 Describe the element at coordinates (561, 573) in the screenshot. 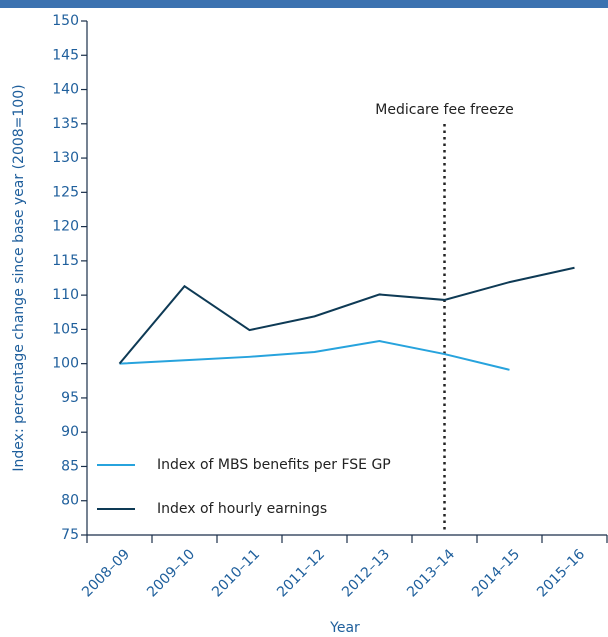

I see `x-tick-label: 2015–16` at that location.